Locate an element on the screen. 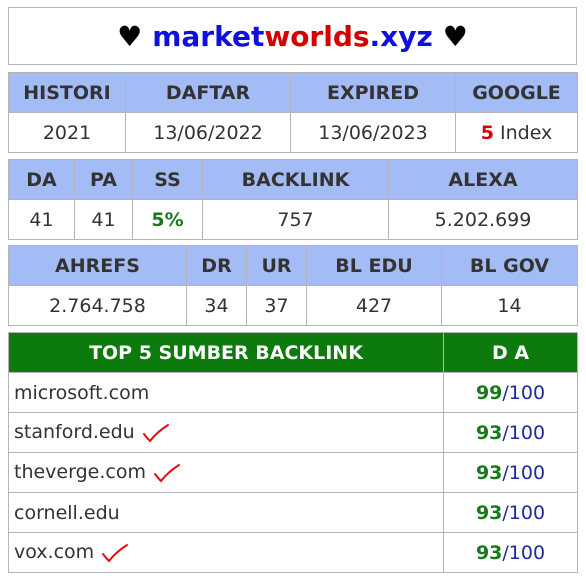  da-score-value: 99 is located at coordinates (489, 392).